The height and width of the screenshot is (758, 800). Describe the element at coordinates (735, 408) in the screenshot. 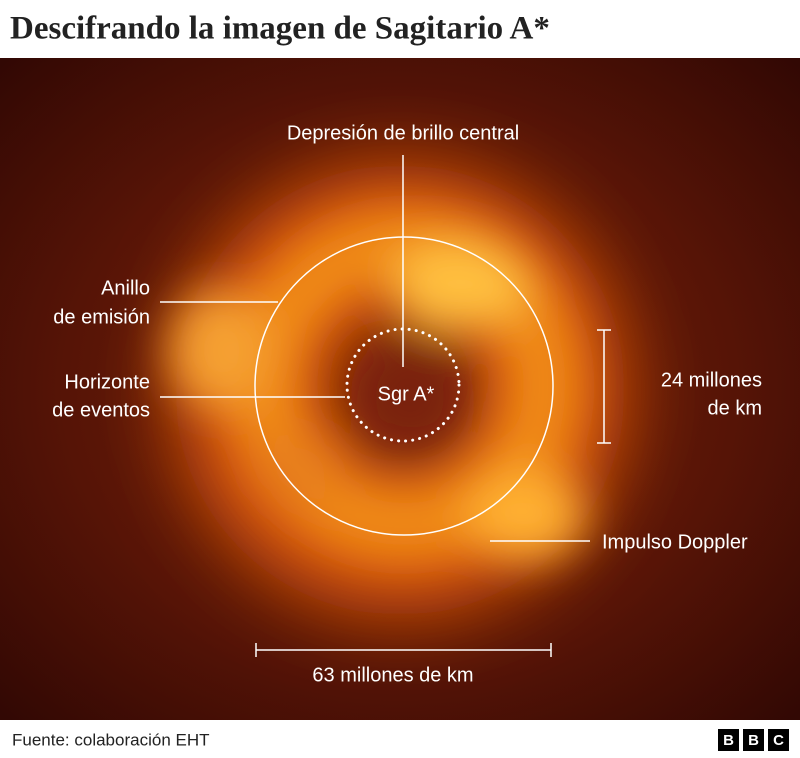

I see `label: de km` at that location.